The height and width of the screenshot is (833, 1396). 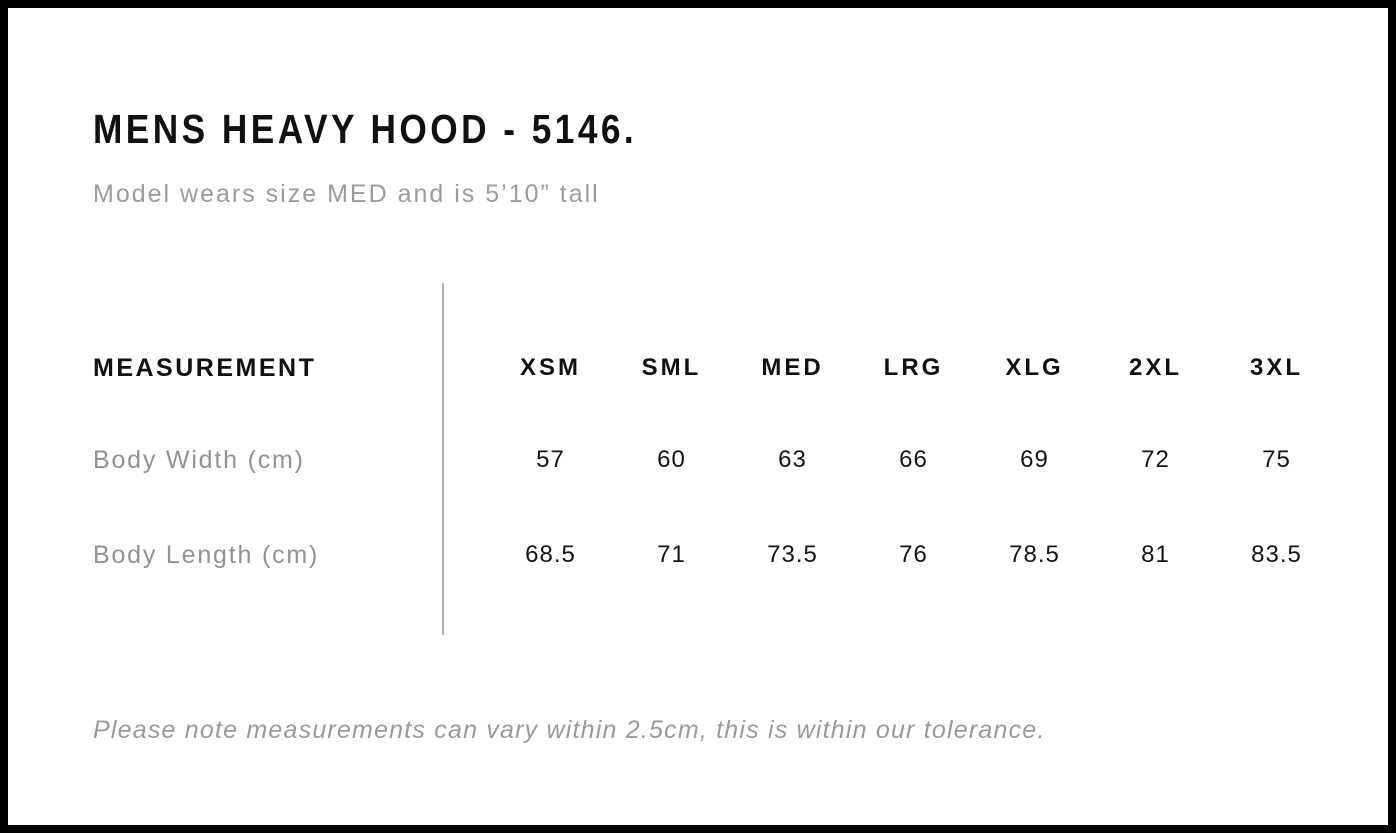 I want to click on size-column-header-3xl: 3XL, so click(x=1276, y=367).